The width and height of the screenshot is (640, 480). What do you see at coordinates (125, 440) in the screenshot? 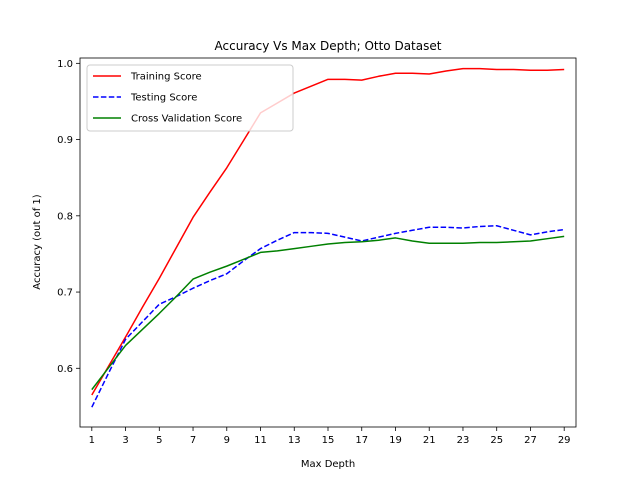
I see `x-tick-label: 3` at bounding box center [125, 440].